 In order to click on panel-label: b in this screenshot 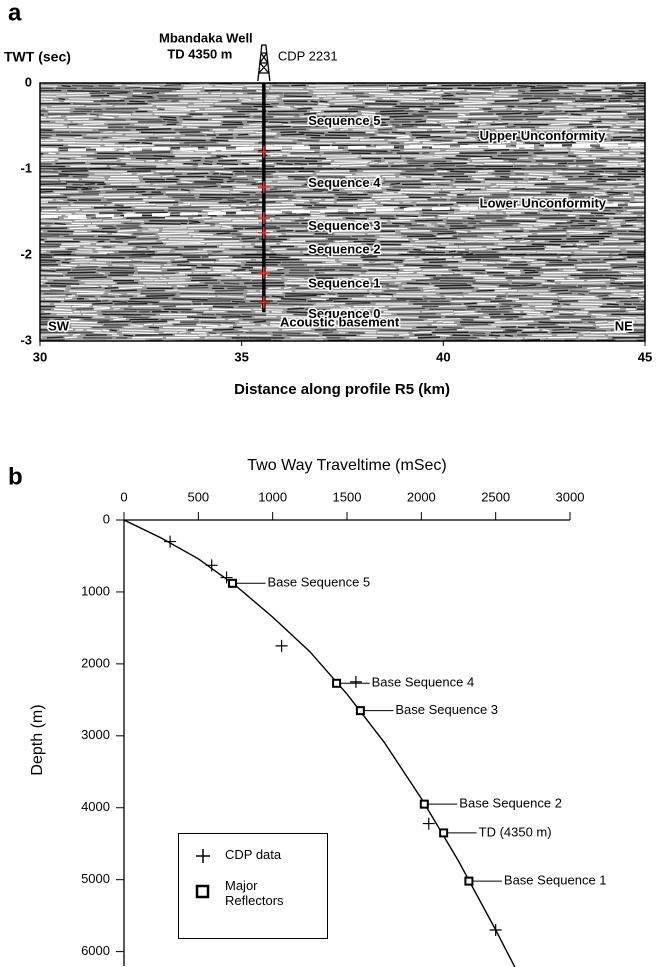, I will do `click(15, 476)`.